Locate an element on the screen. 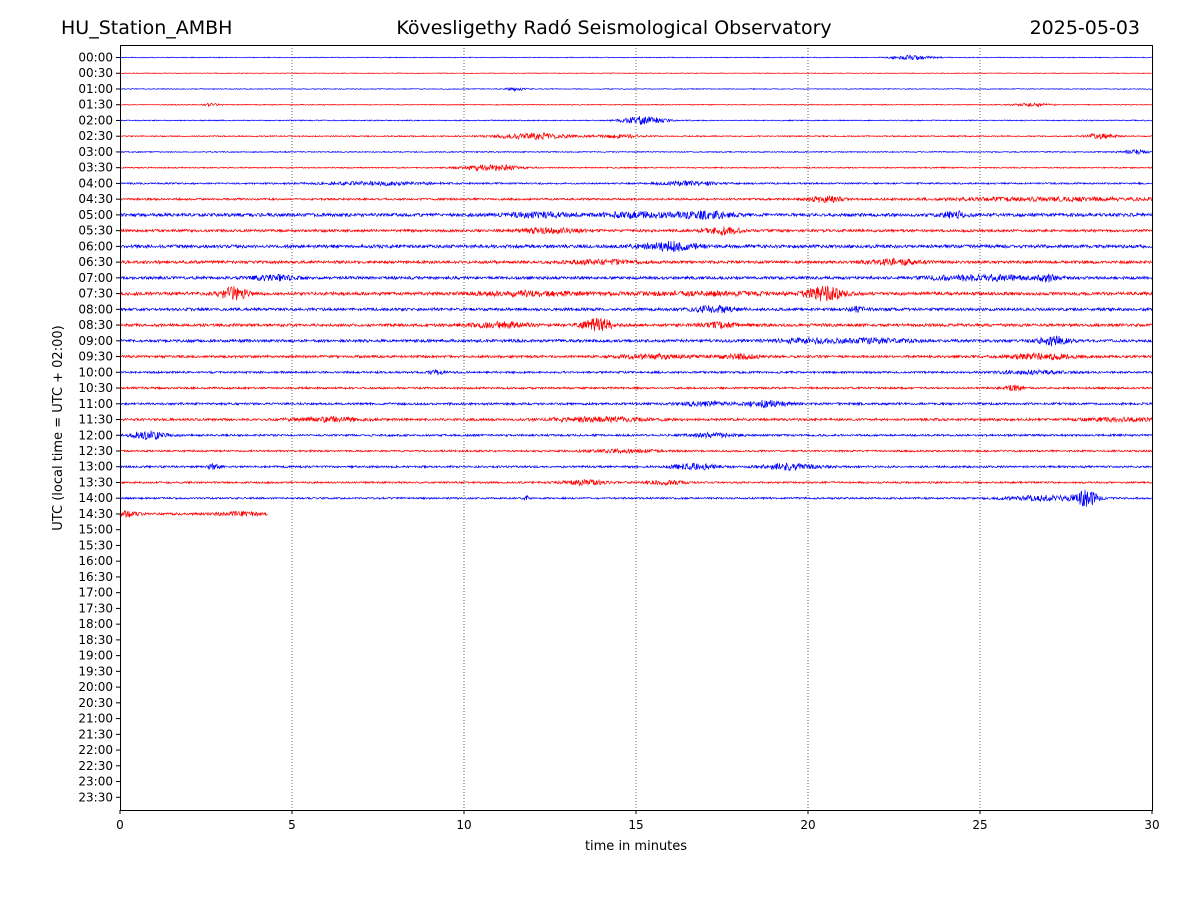 This screenshot has height=900, width=1200. y-tick-label: 05:00 is located at coordinates (95, 215).